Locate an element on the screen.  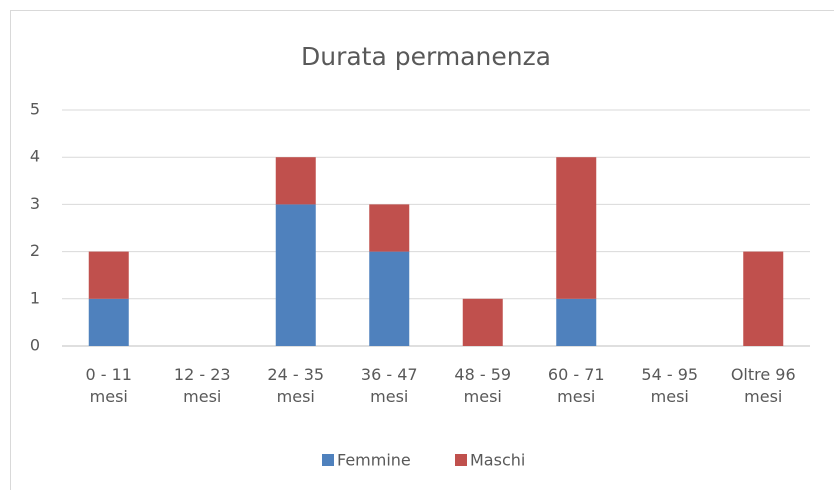
y-tick-label: 4 is located at coordinates (35, 156).